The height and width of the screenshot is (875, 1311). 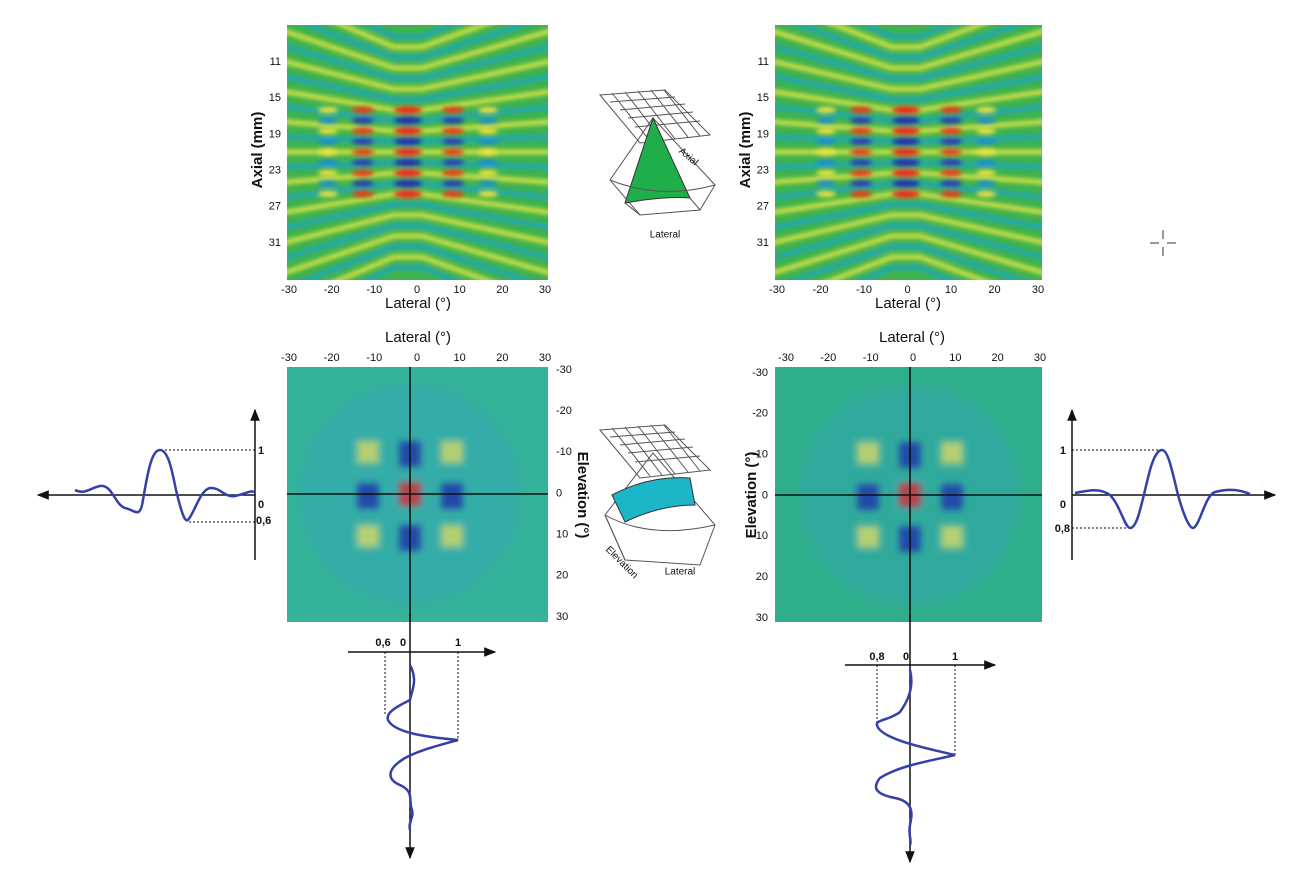 What do you see at coordinates (955, 657) in the screenshot?
I see `profile-label: 1` at bounding box center [955, 657].